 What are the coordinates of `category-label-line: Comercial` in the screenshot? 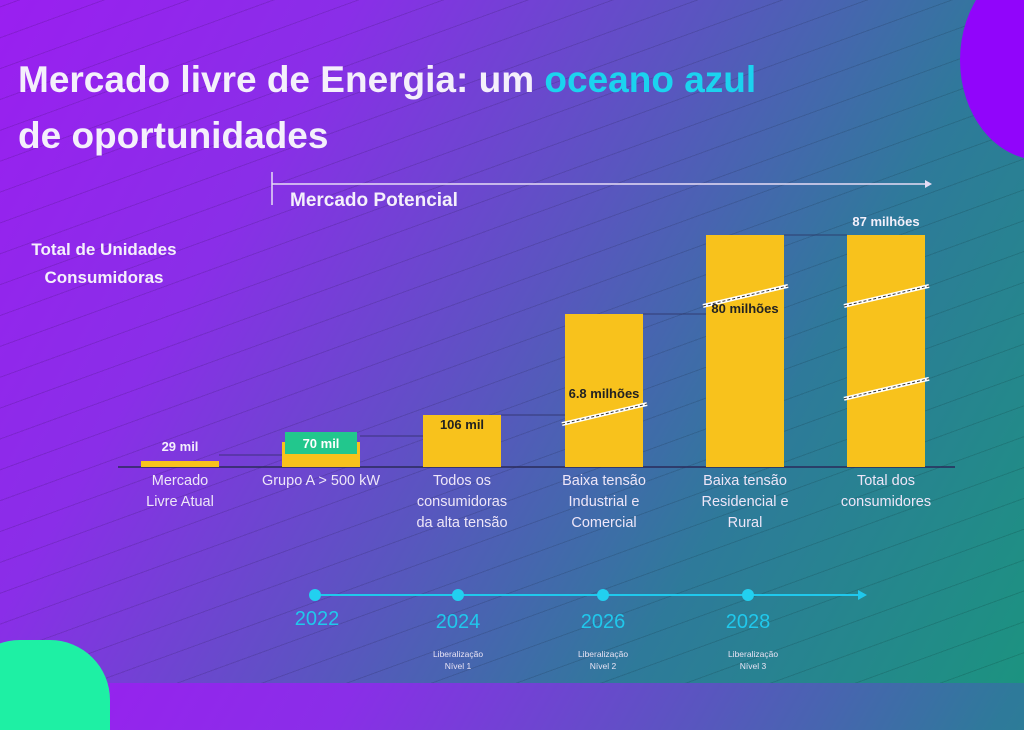 It's located at (604, 523).